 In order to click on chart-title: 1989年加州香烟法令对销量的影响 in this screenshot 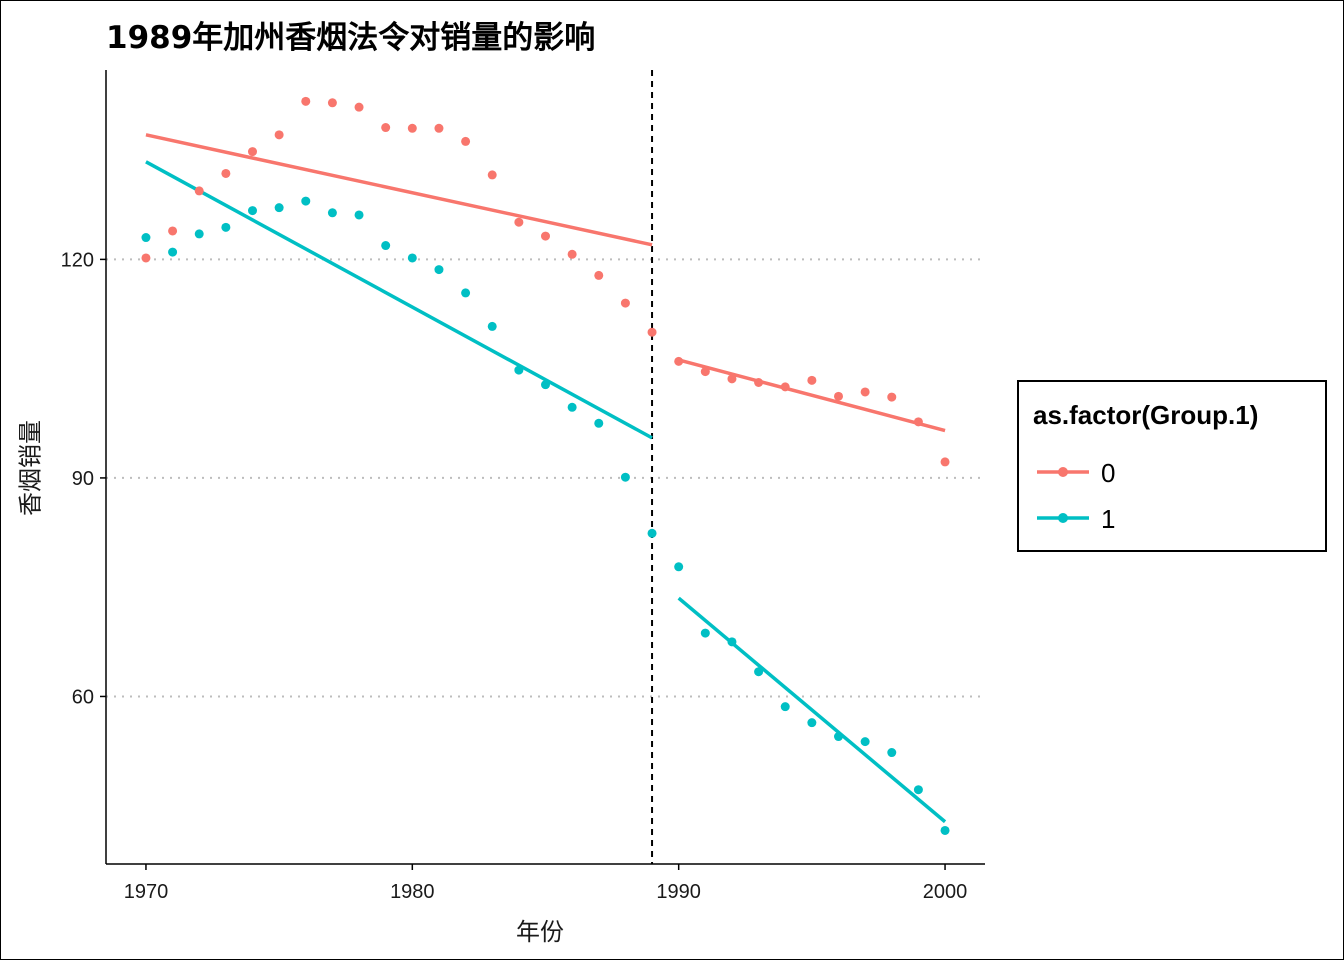, I will do `click(351, 38)`.